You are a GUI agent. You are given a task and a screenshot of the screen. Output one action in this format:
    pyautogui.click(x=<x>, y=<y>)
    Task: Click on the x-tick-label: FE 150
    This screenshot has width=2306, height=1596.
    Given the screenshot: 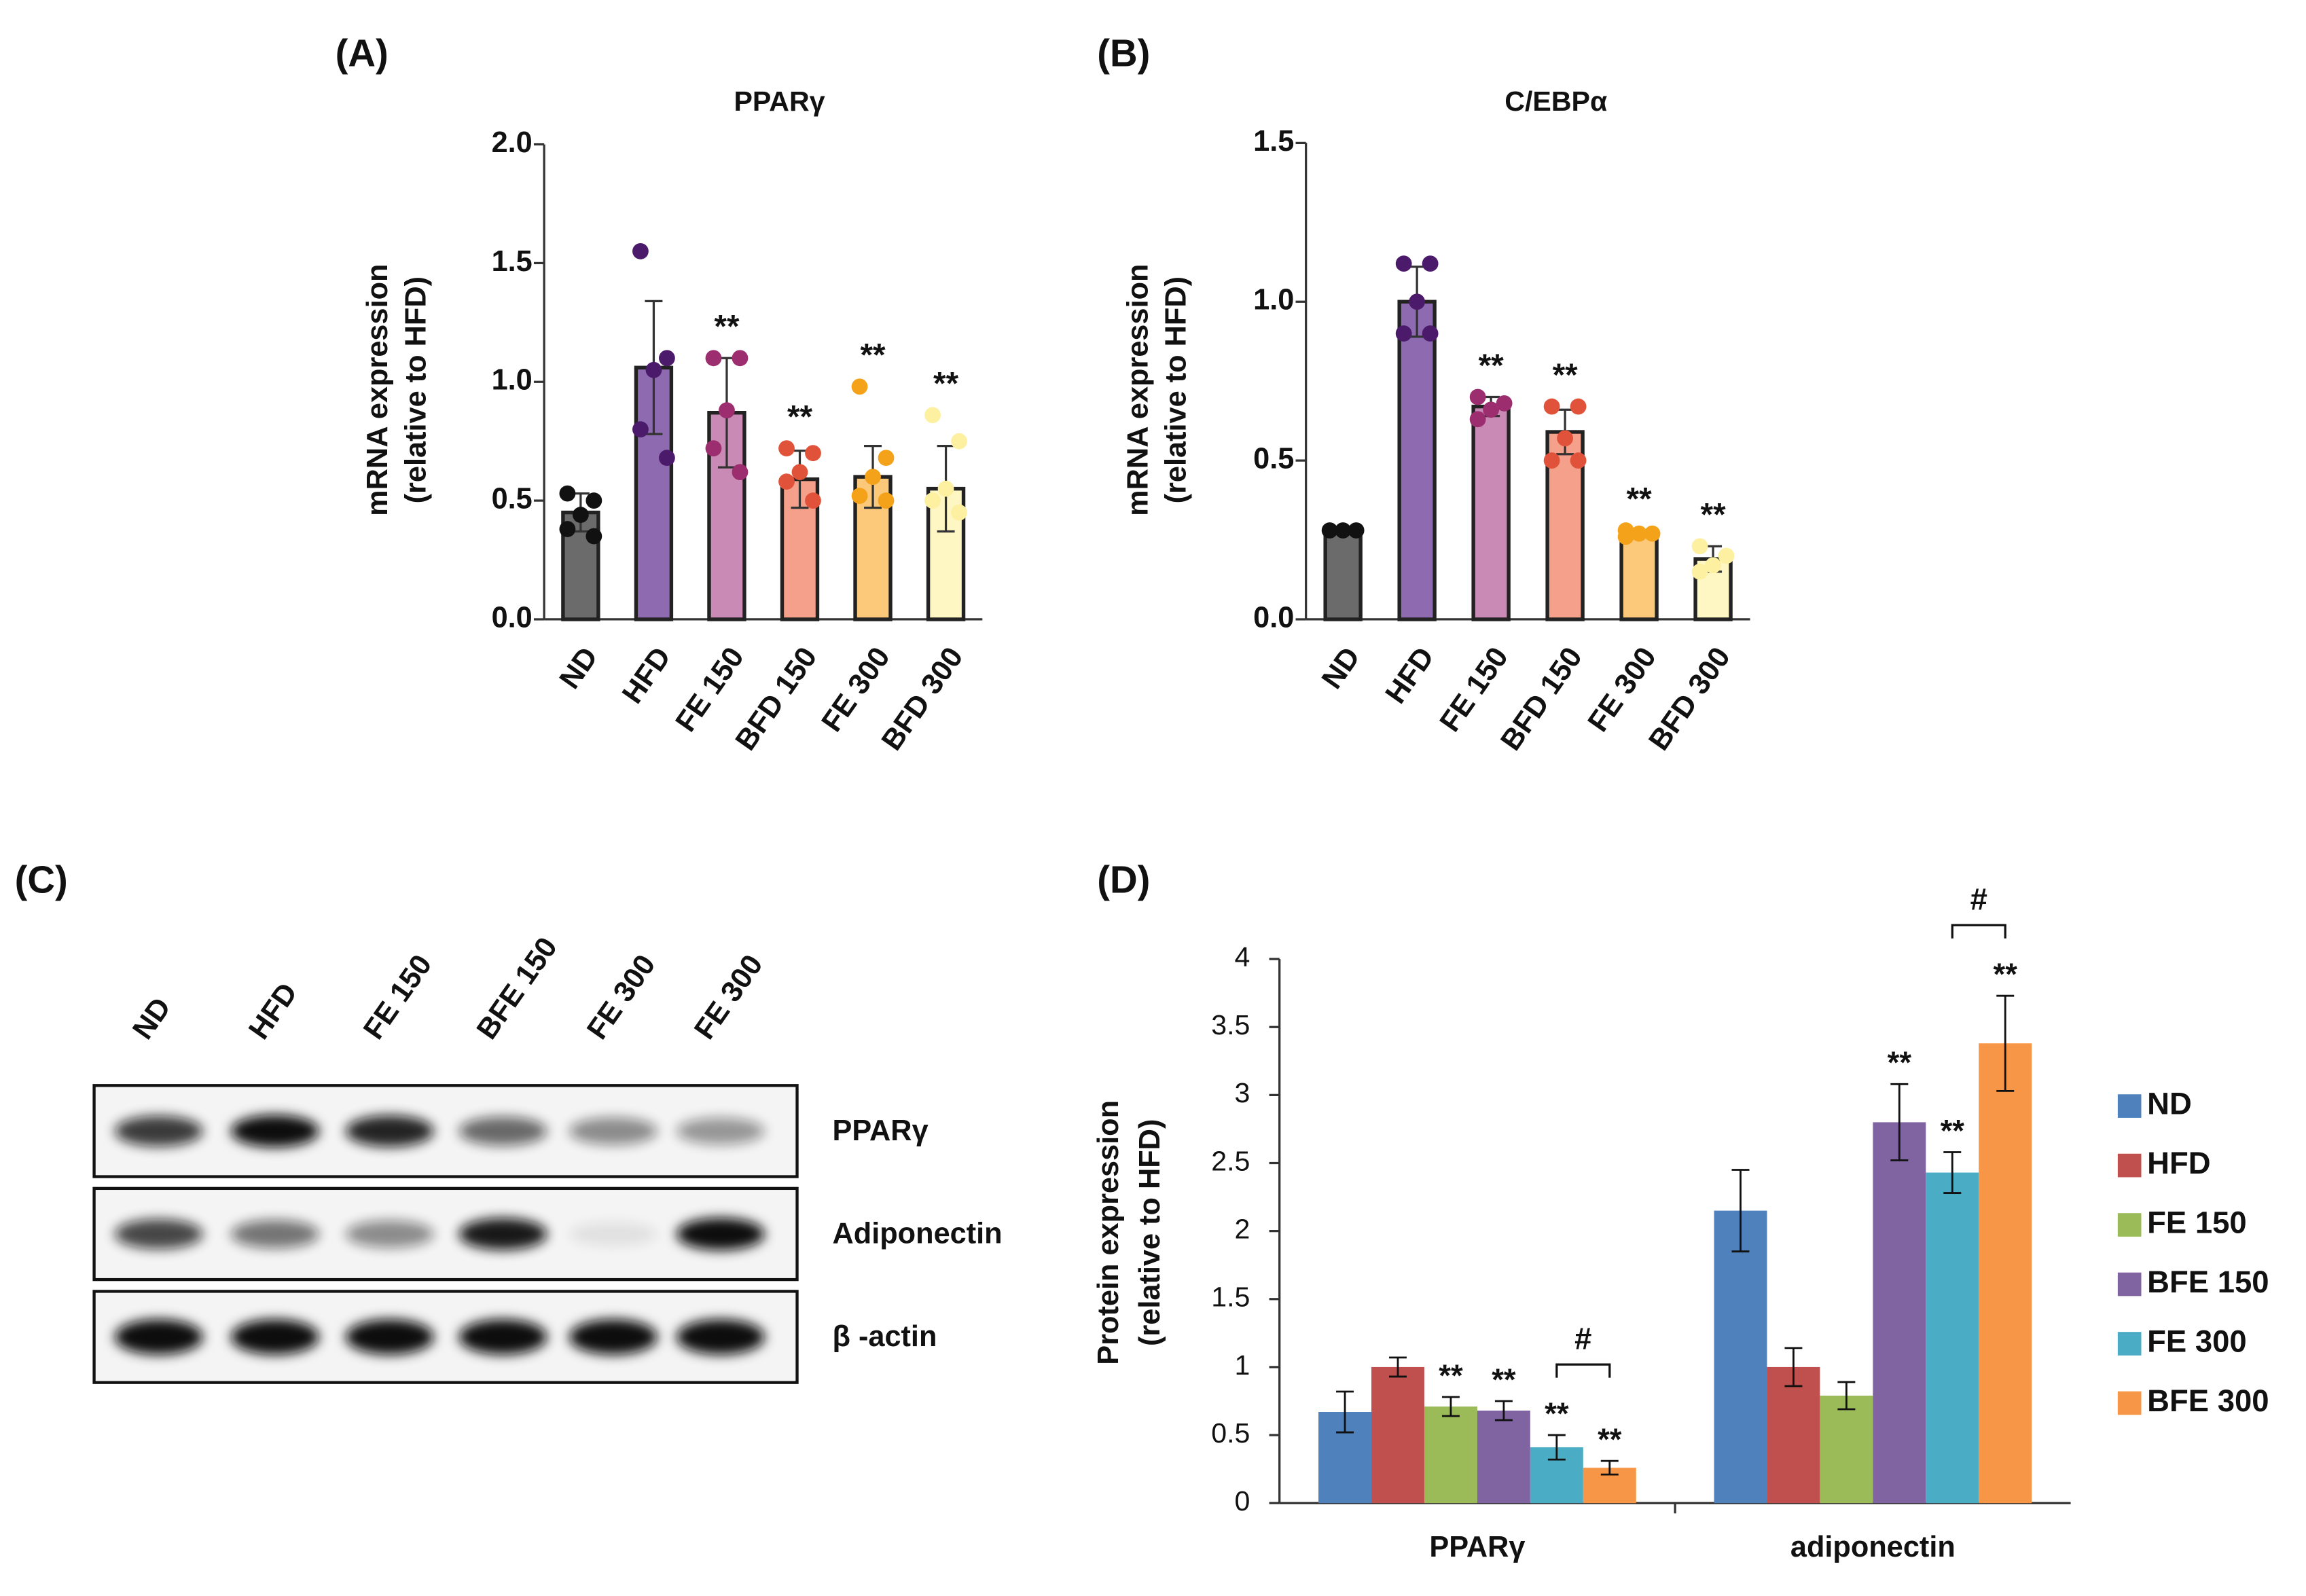 What is the action you would take?
    pyautogui.click(x=1475, y=689)
    